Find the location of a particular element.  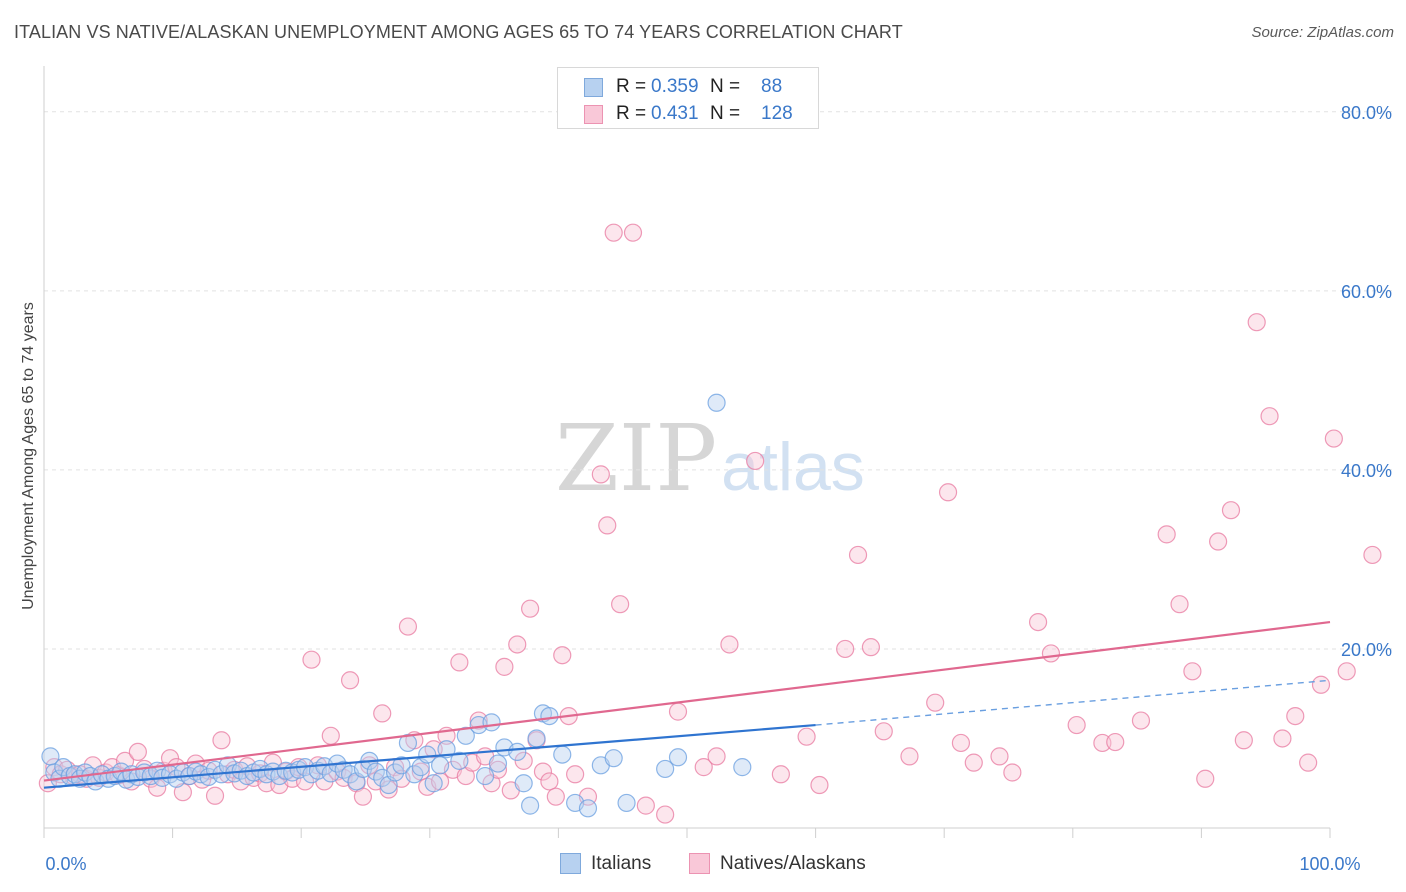

x-tick-label: 100.0% is located at coordinates (1329, 864).